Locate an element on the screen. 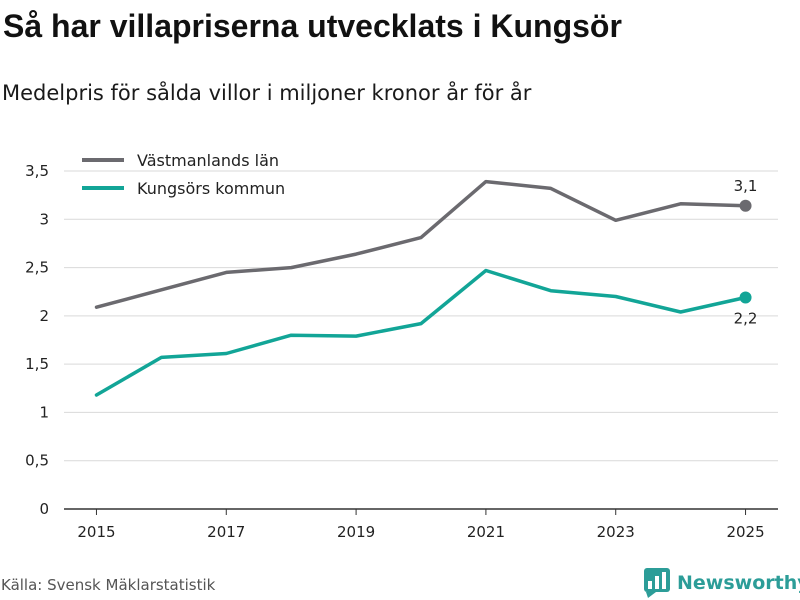 Image resolution: width=800 pixels, height=600 pixels. series-end-label-1: 2,2 is located at coordinates (746, 319).